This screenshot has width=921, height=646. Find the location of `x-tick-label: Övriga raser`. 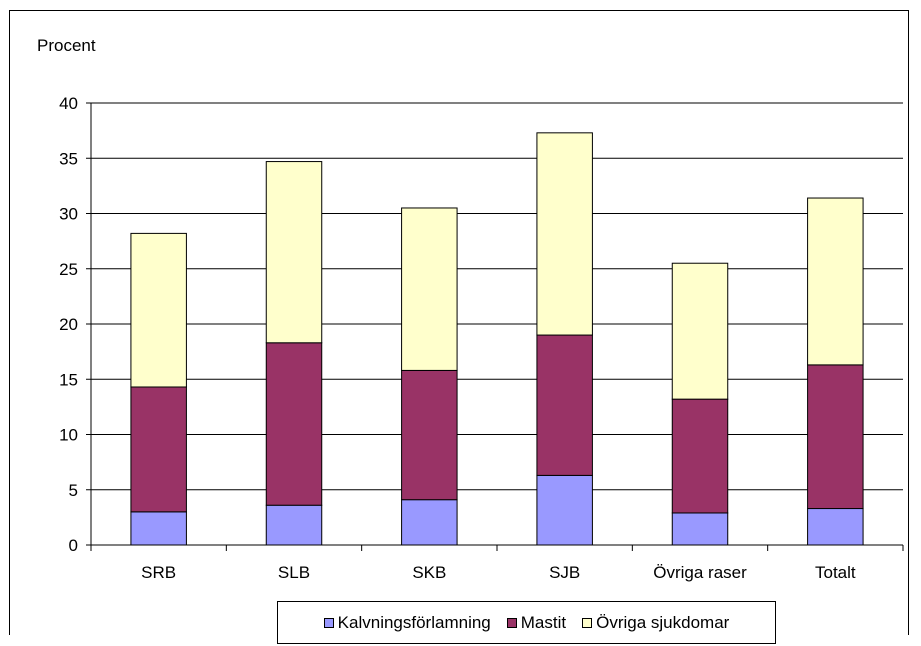

x-tick-label: Övriga raser is located at coordinates (700, 572).